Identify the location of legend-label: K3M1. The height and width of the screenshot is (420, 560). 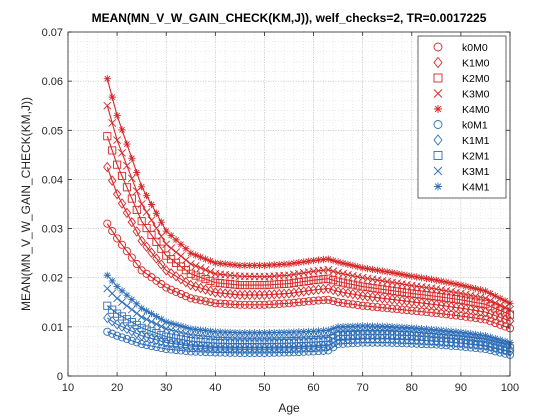
(476, 172).